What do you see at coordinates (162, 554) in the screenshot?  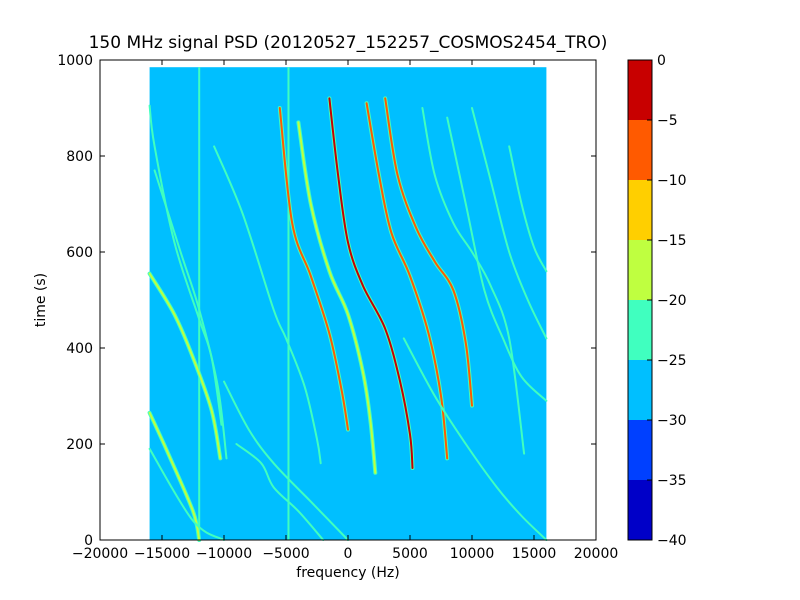 I see `x-tick-label: −15000` at bounding box center [162, 554].